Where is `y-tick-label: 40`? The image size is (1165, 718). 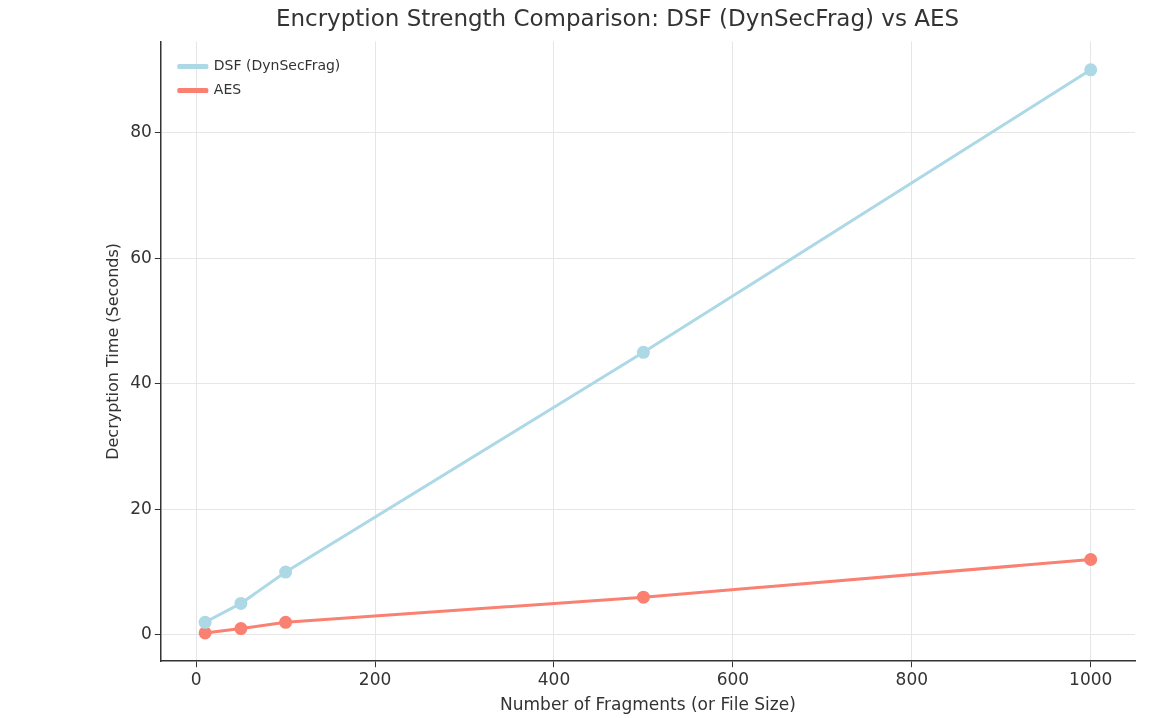
y-tick-label: 40 is located at coordinates (141, 382).